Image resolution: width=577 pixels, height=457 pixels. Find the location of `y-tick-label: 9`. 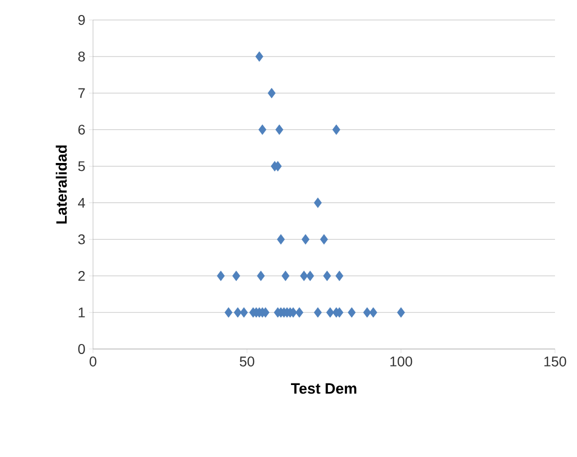

y-tick-label: 9 is located at coordinates (81, 20).